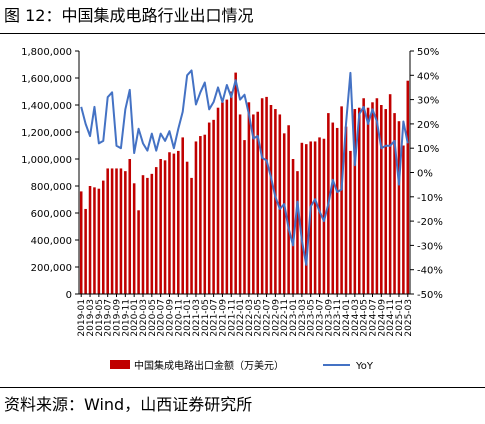  What do you see at coordinates (428, 149) in the screenshot?
I see `right-tick-label: 10%` at bounding box center [428, 149].